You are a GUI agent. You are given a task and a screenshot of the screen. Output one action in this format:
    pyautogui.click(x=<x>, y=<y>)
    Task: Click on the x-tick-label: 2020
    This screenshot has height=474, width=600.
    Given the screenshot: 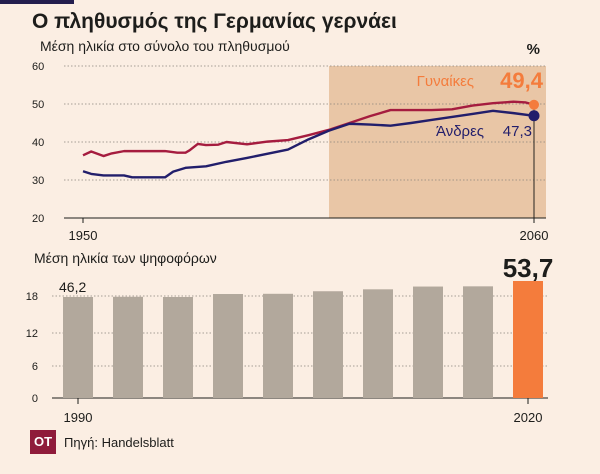 What is the action you would take?
    pyautogui.click(x=528, y=417)
    